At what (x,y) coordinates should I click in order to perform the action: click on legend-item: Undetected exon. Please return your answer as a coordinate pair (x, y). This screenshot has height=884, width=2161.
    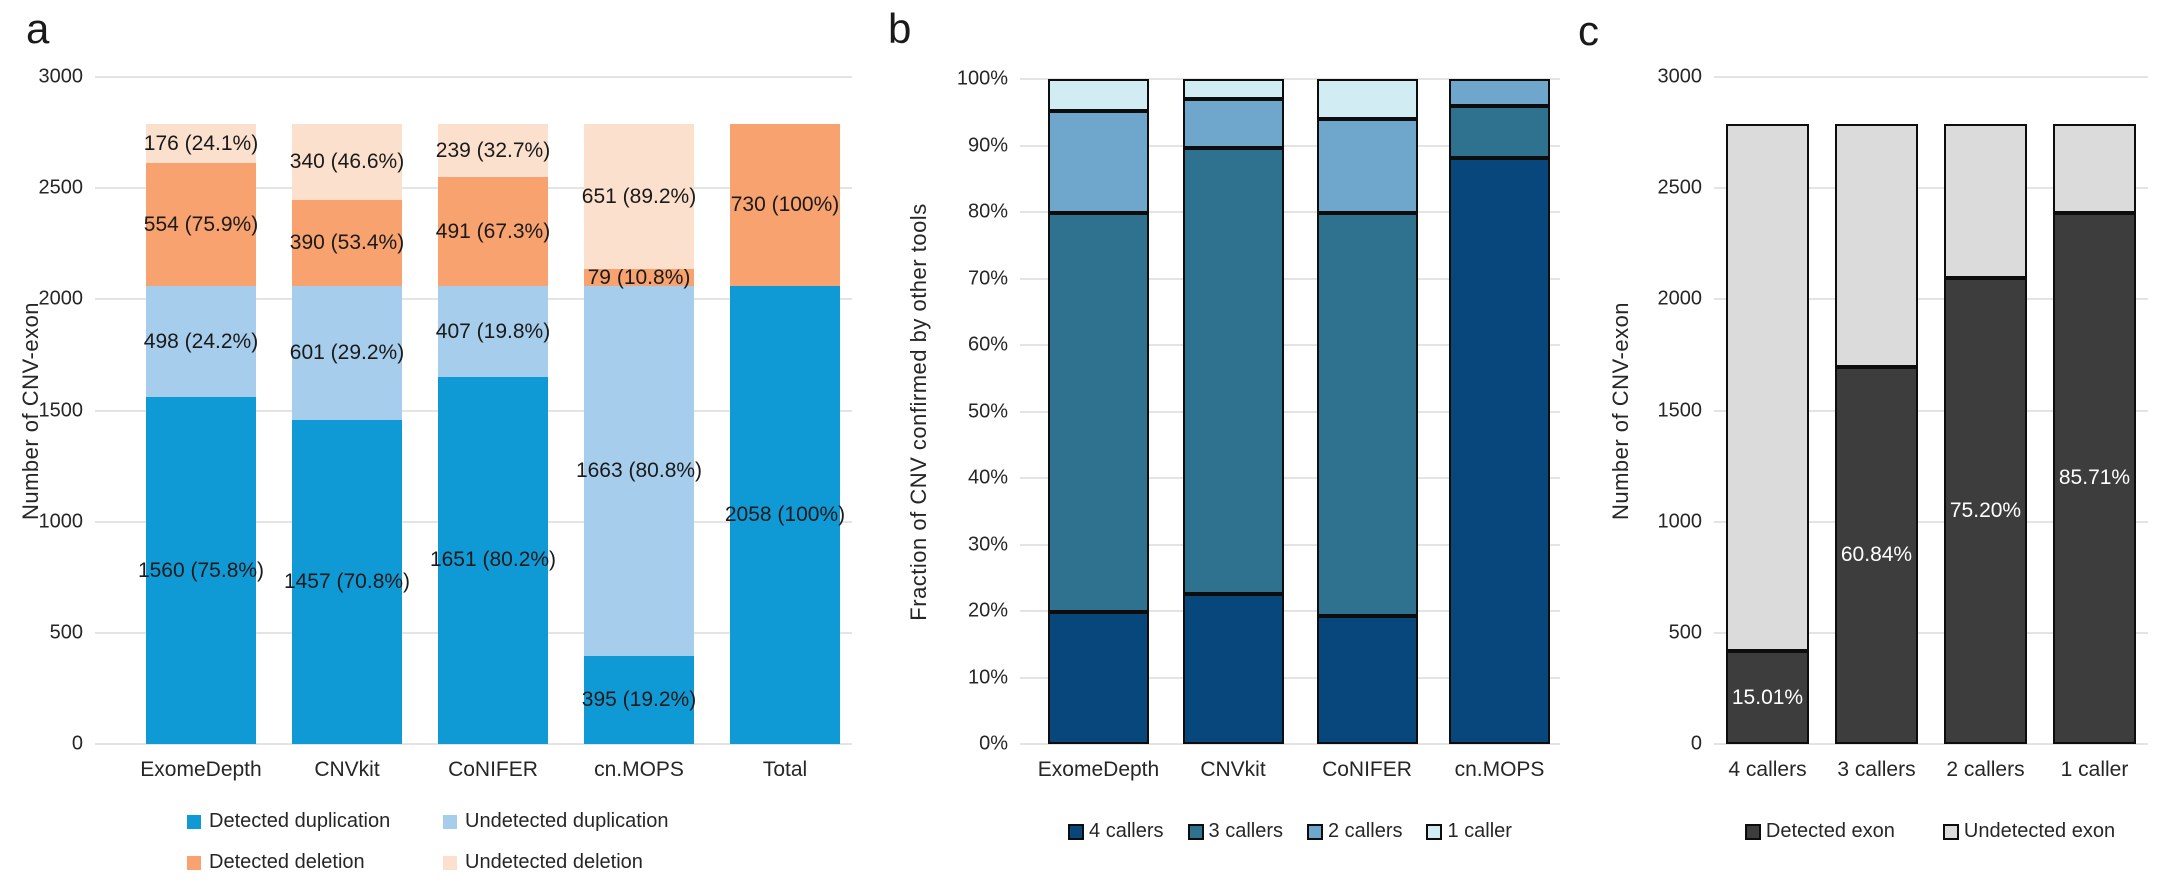
    Looking at the image, I should click on (2029, 831).